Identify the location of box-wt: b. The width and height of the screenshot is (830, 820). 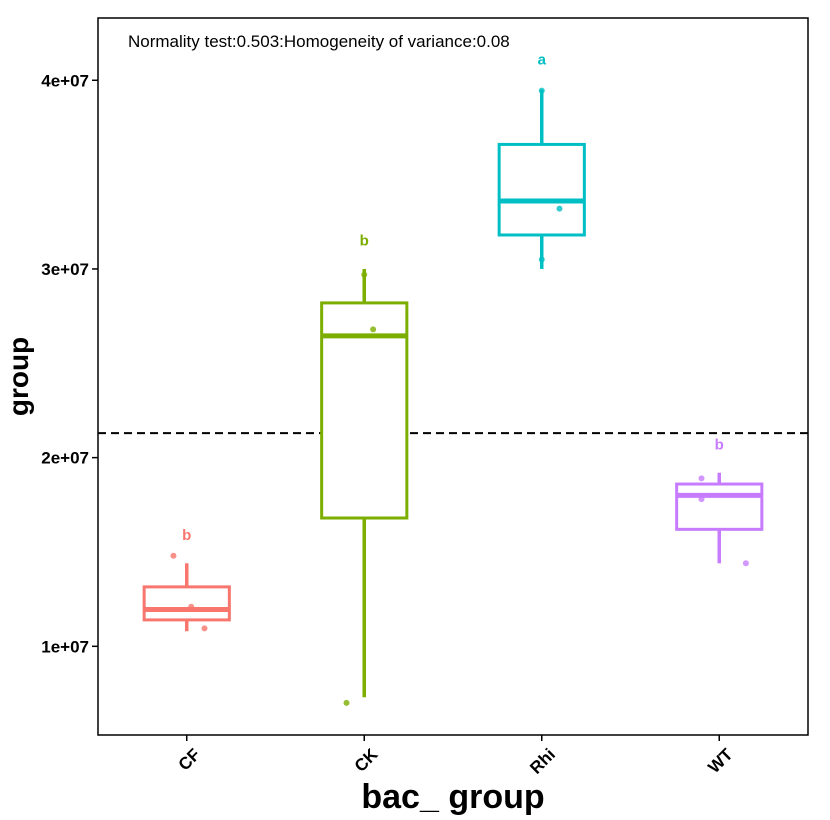
(719, 501).